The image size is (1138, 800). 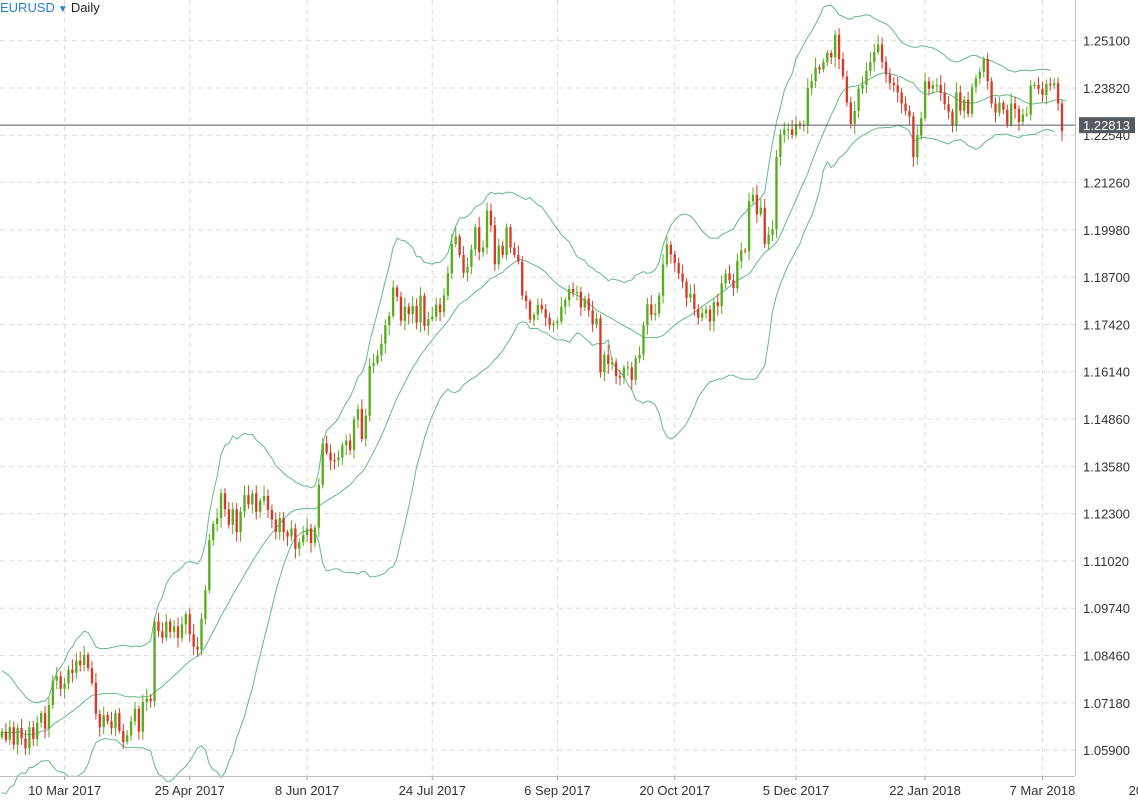 What do you see at coordinates (1106, 419) in the screenshot?
I see `y-tick-label: 1.14860` at bounding box center [1106, 419].